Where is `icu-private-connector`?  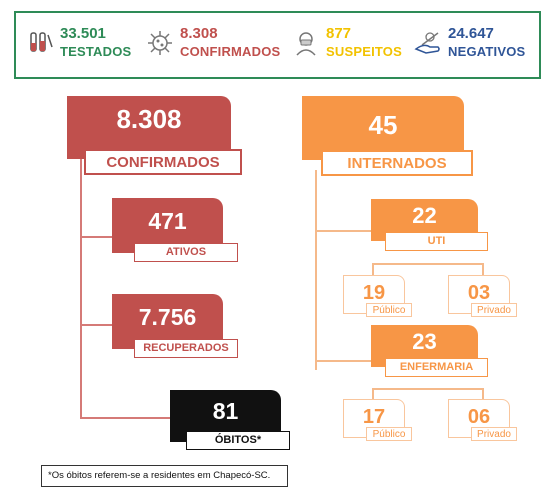
icu-private-connector is located at coordinates (483, 269).